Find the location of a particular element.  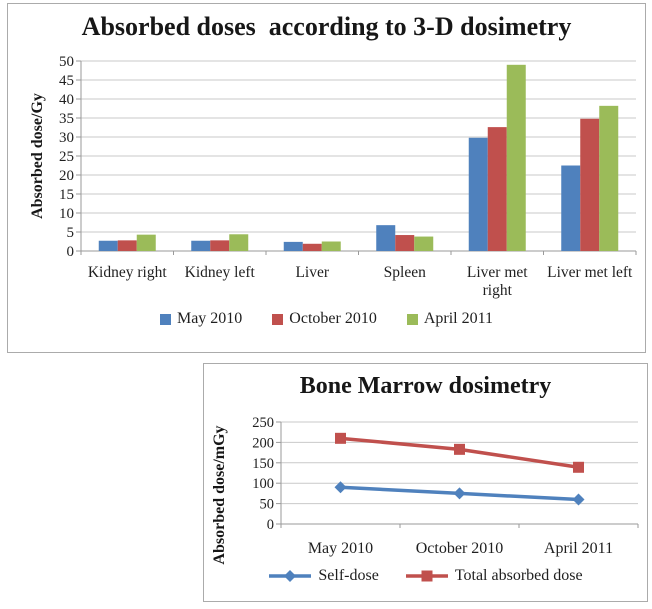

legend-item: Total absorbed dose is located at coordinates (494, 576).